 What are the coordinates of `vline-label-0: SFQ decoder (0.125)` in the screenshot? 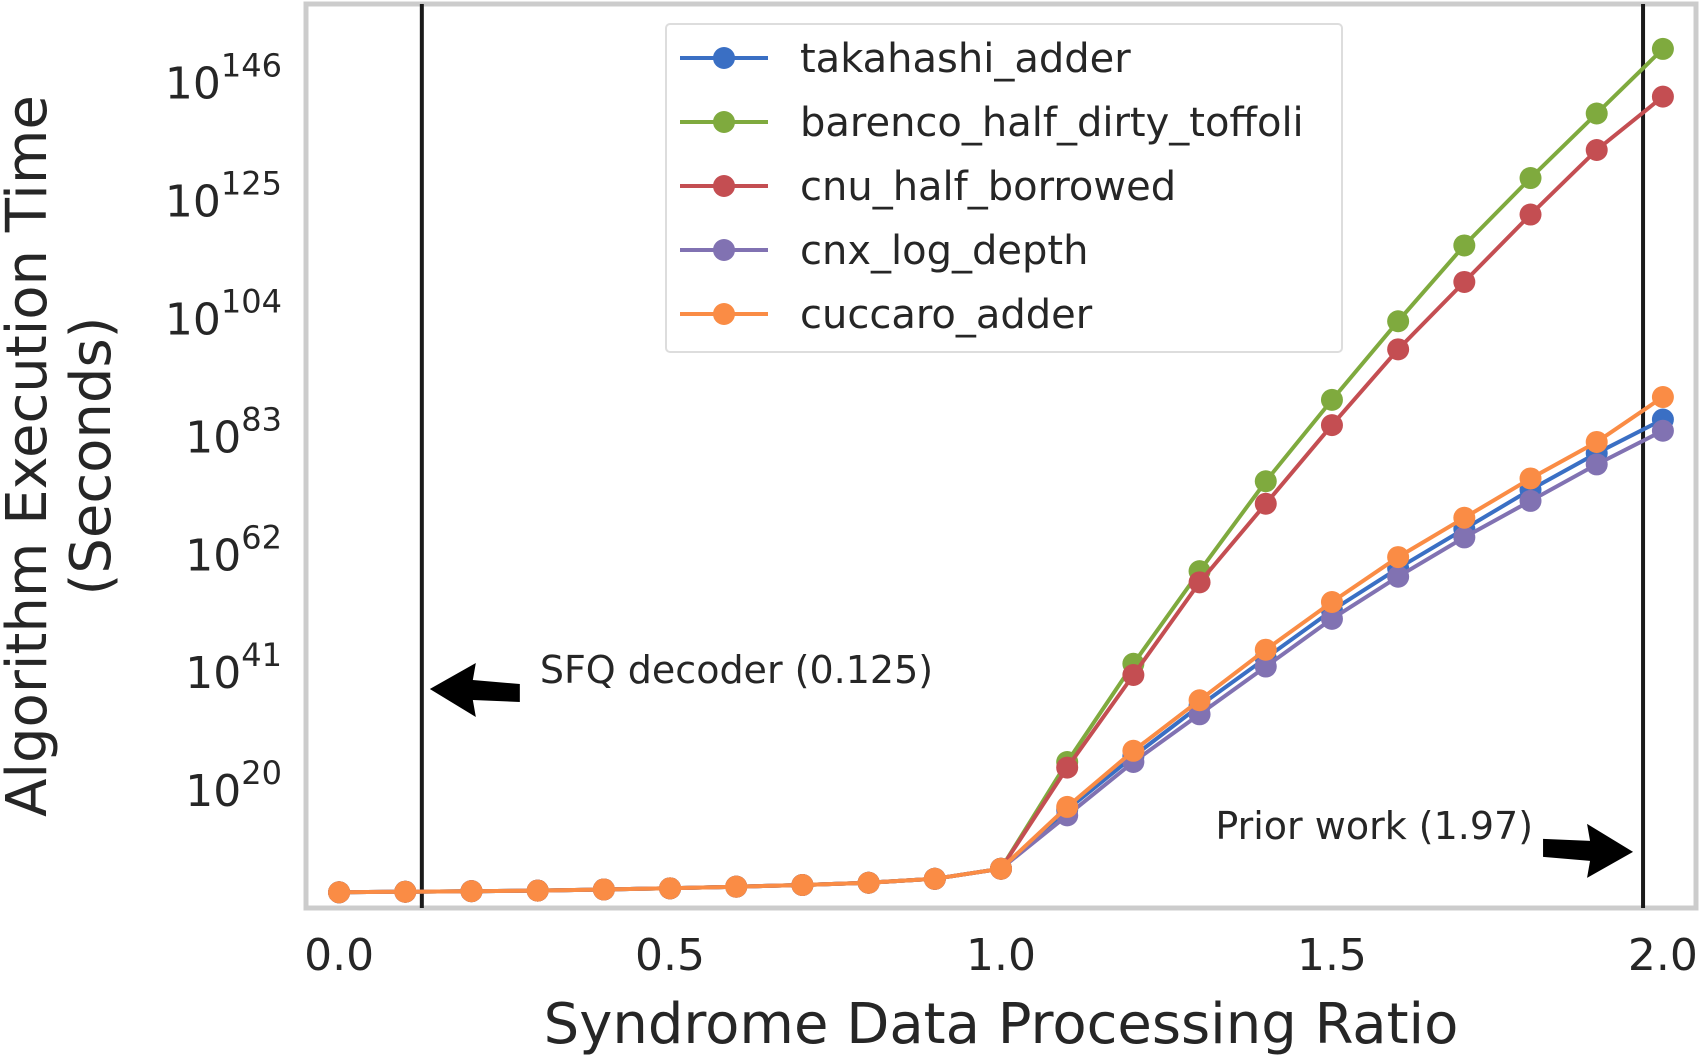 It's located at (736, 670).